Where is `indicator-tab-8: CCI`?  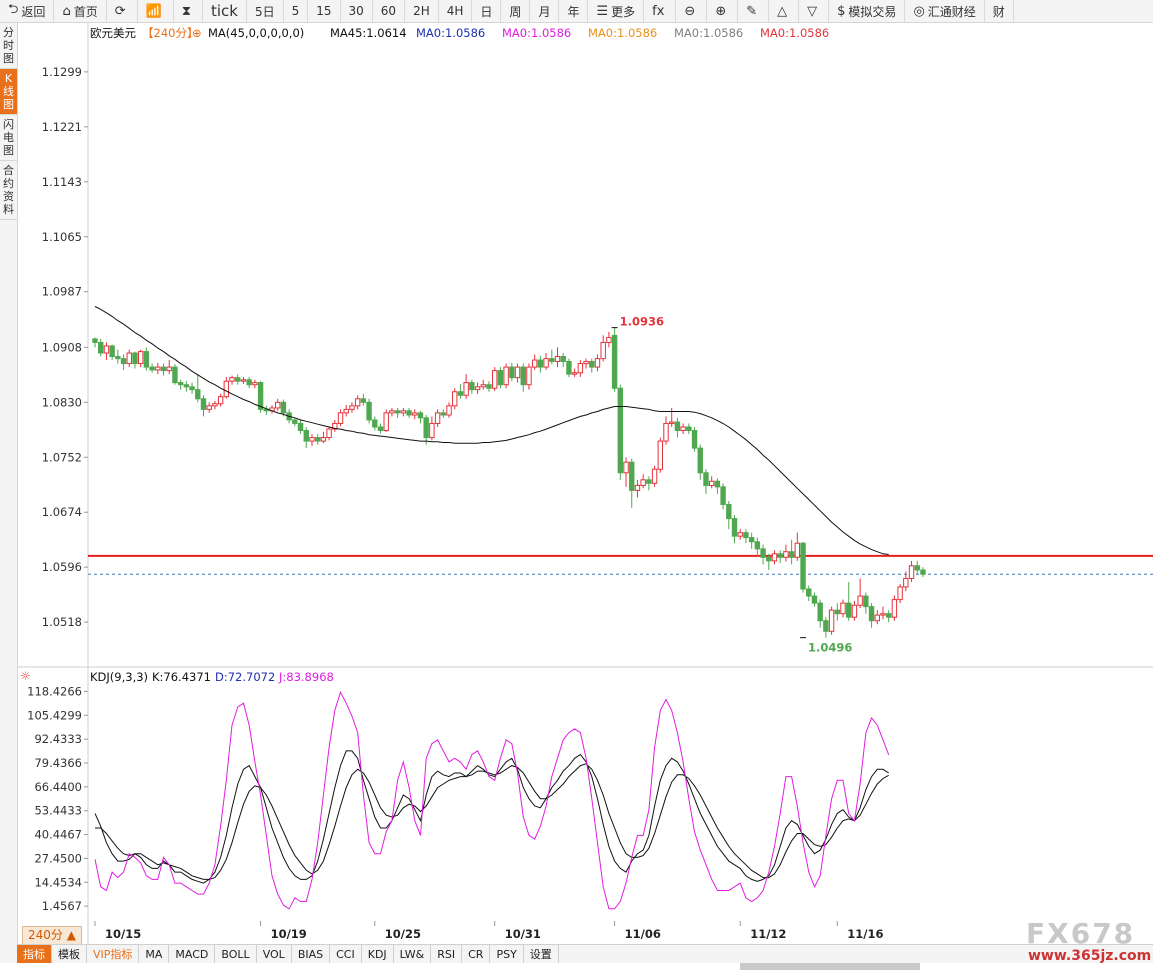
indicator-tab-8: CCI is located at coordinates (346, 954).